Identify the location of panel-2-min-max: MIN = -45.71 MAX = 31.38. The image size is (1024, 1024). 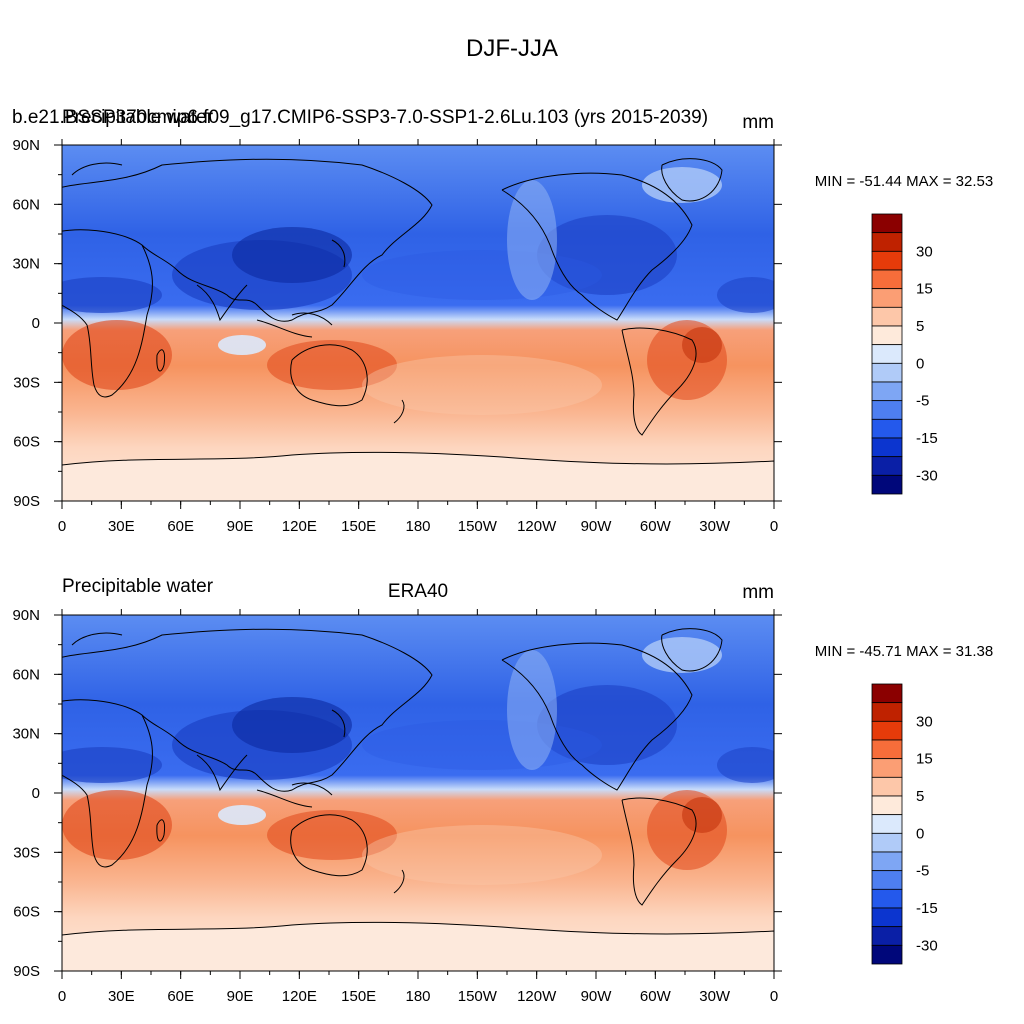
(904, 651).